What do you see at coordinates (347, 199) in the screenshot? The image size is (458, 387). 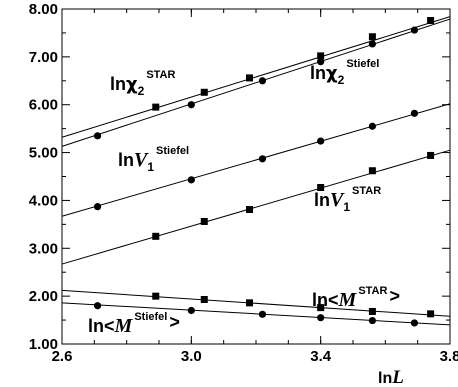 I see `label-v1-star: lnV1STAR` at bounding box center [347, 199].